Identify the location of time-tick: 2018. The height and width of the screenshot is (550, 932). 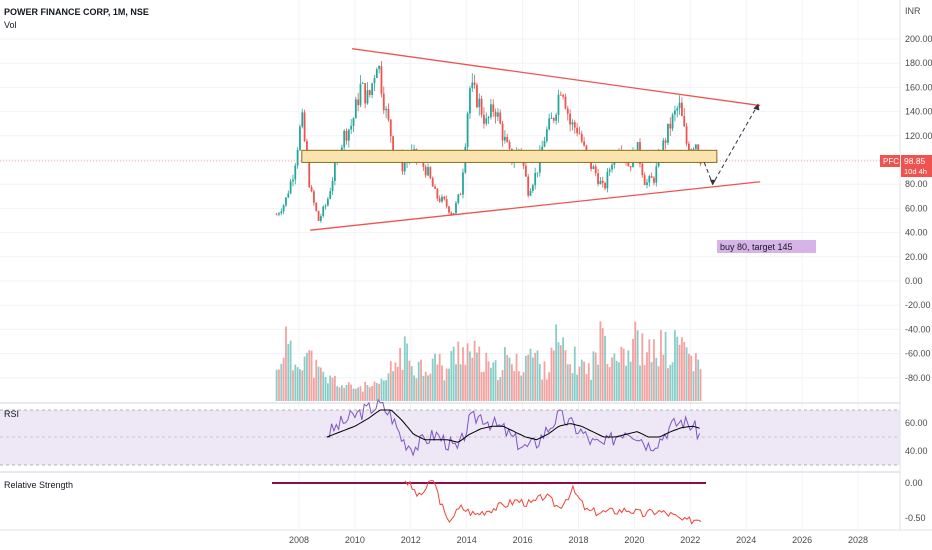
(578, 540).